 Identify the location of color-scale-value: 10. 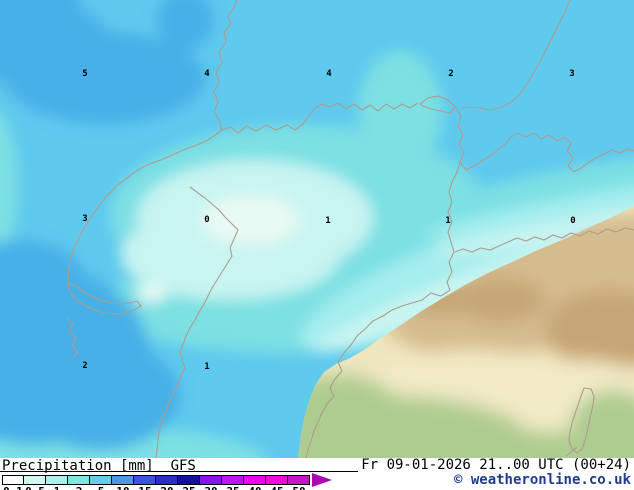
(123, 488).